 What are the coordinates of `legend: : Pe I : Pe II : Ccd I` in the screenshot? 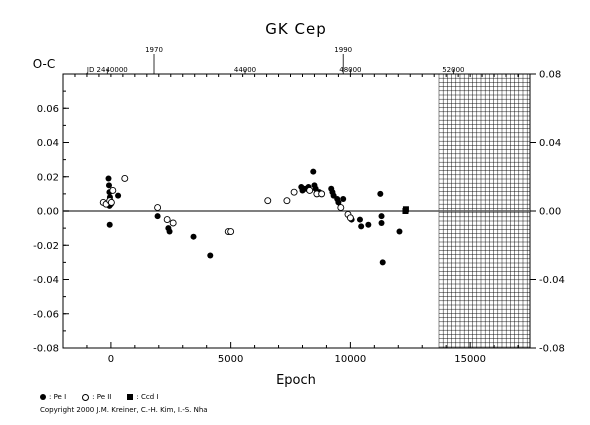 It's located at (99, 397).